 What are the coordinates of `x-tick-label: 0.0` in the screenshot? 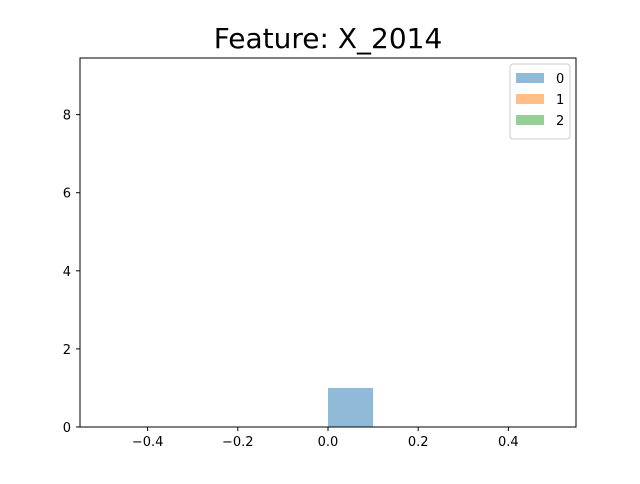 It's located at (328, 442).